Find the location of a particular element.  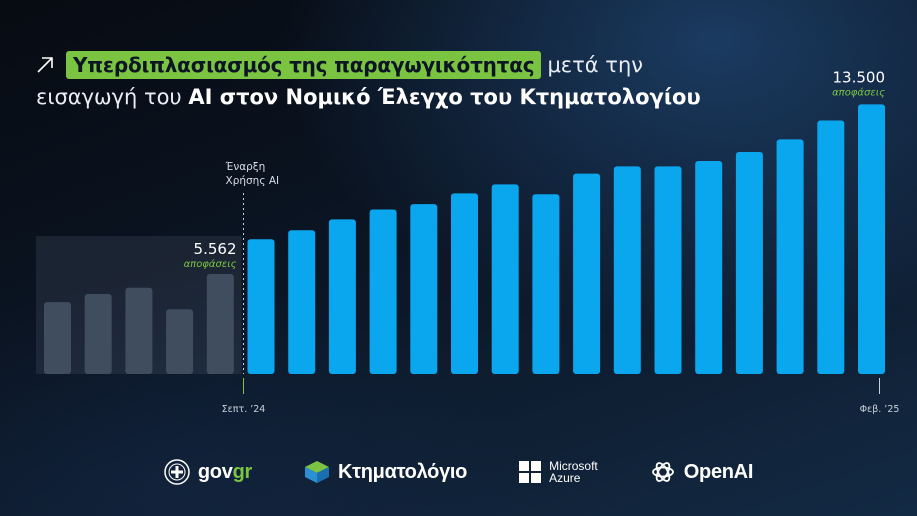

ai-start-label: Χρήσης AI is located at coordinates (253, 181).